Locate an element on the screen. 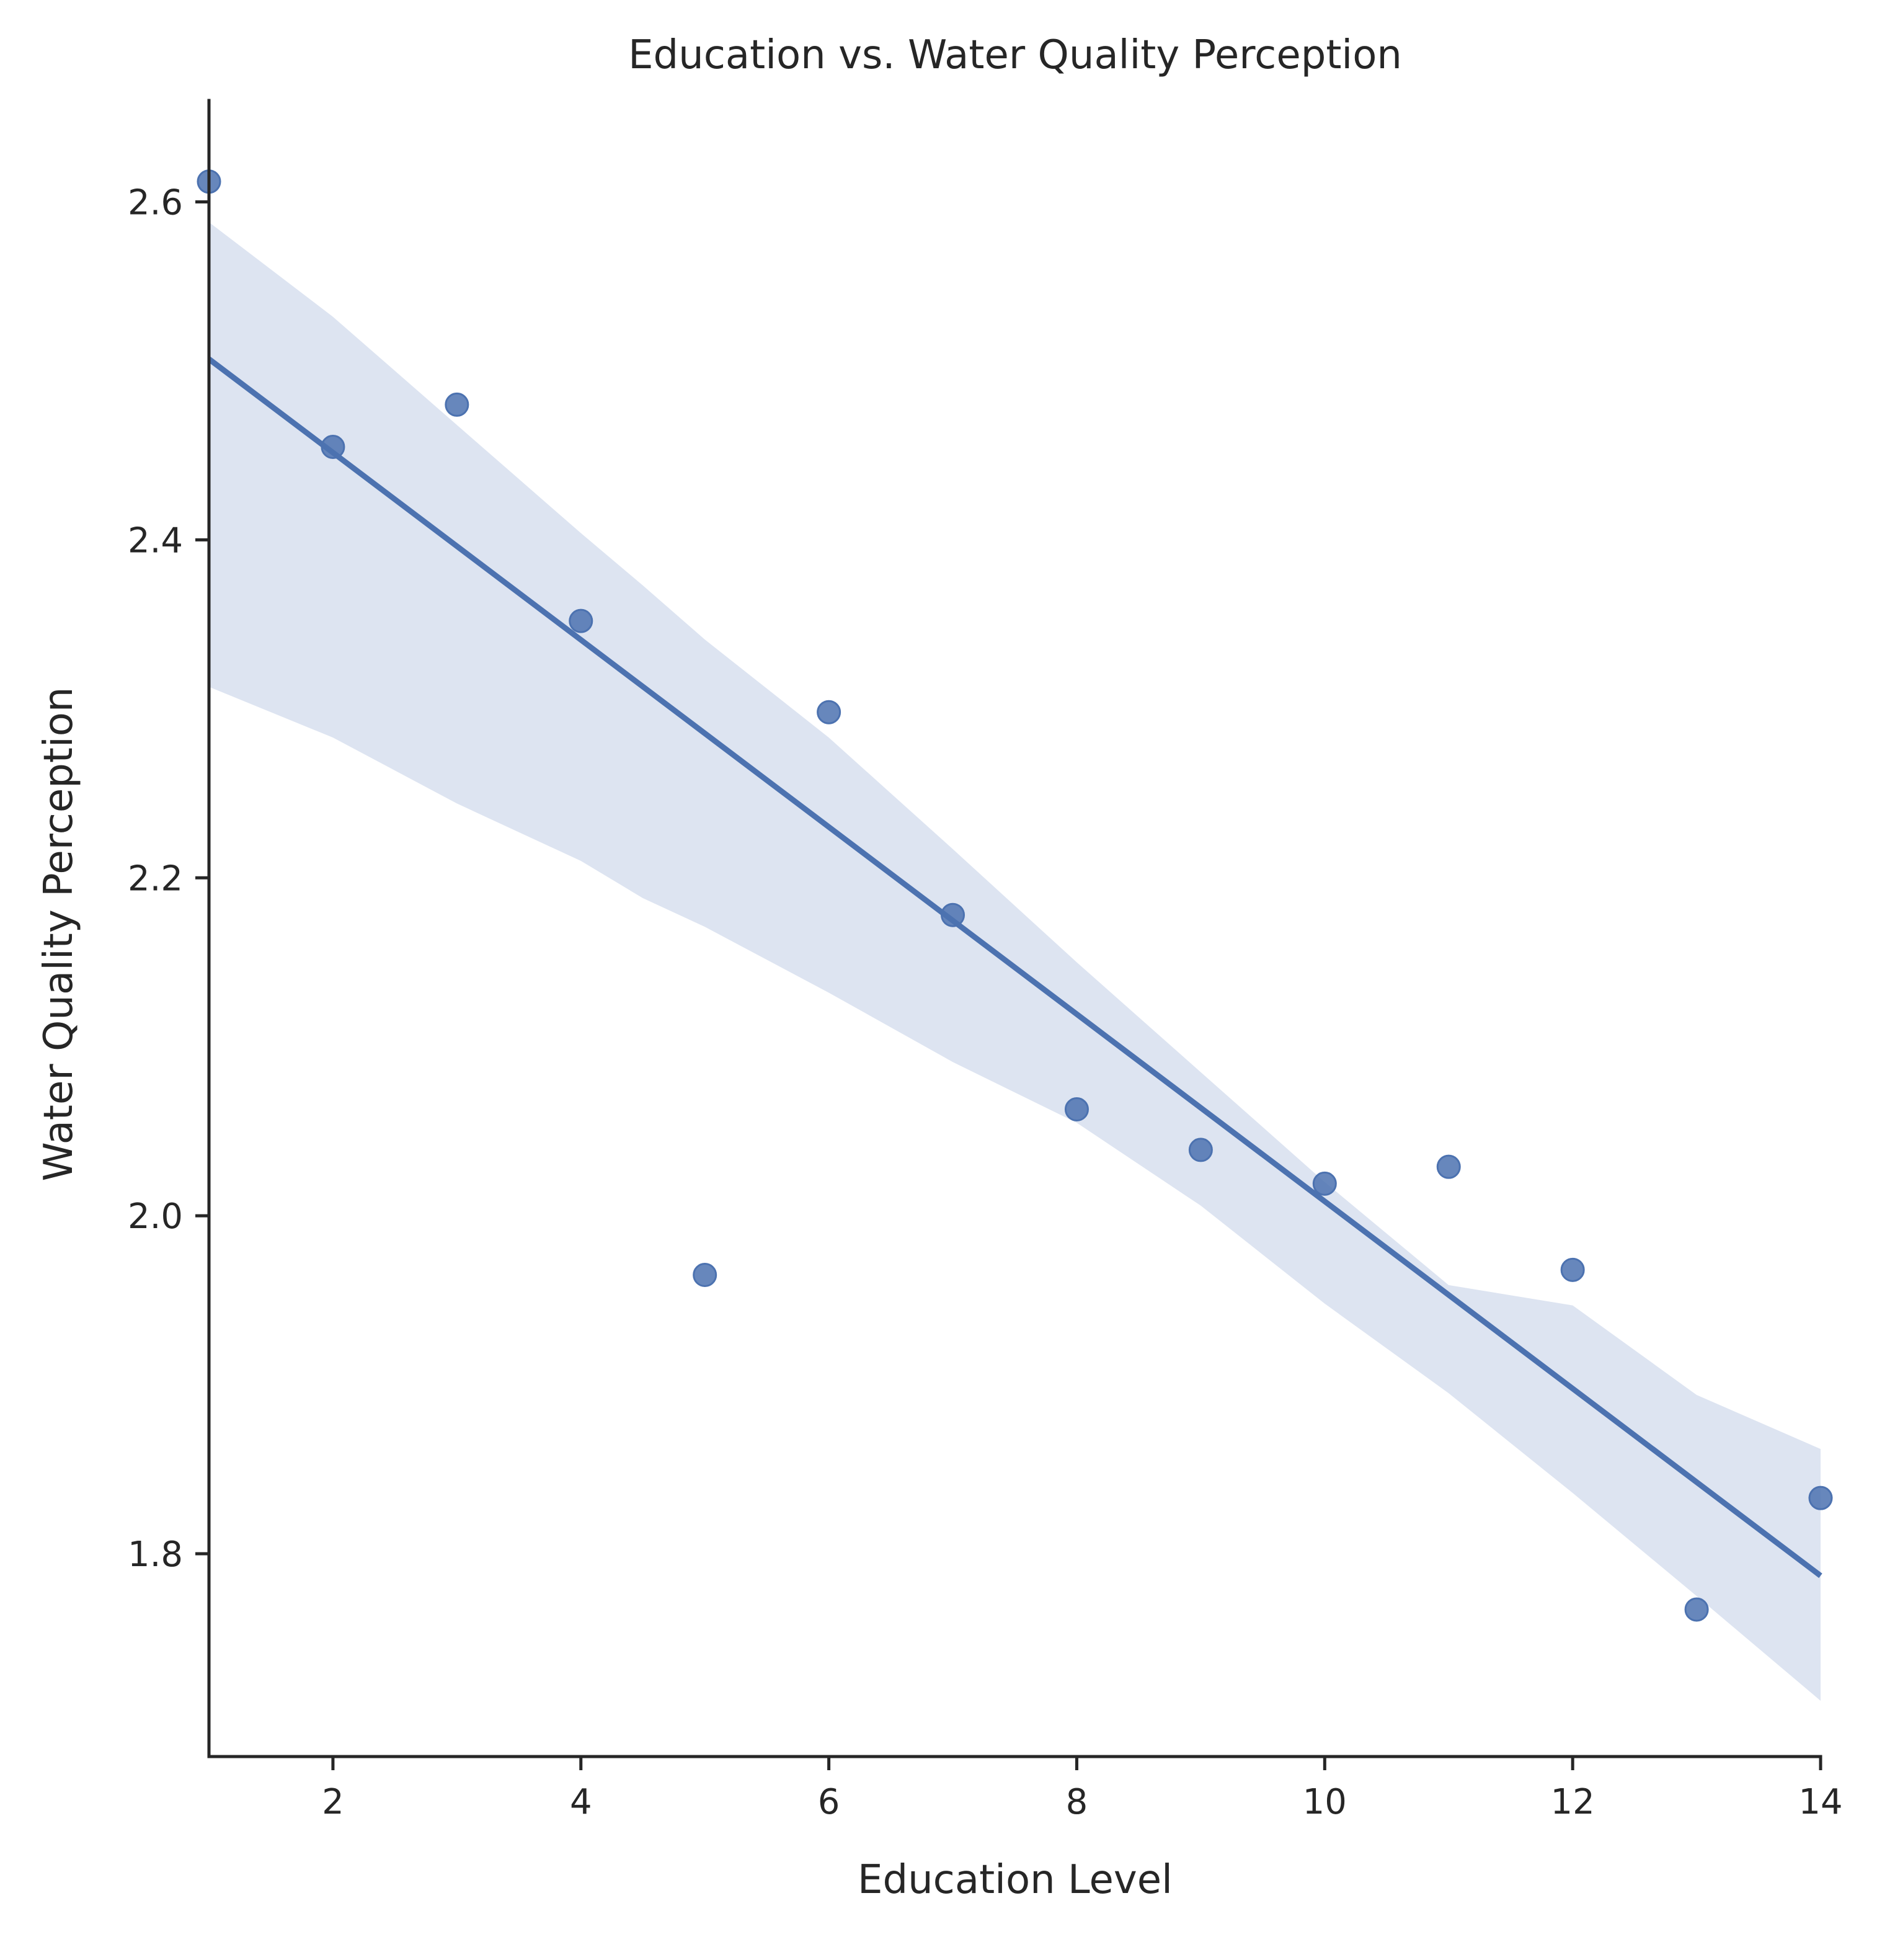  x-axis-label: Education Level is located at coordinates (1015, 1880).